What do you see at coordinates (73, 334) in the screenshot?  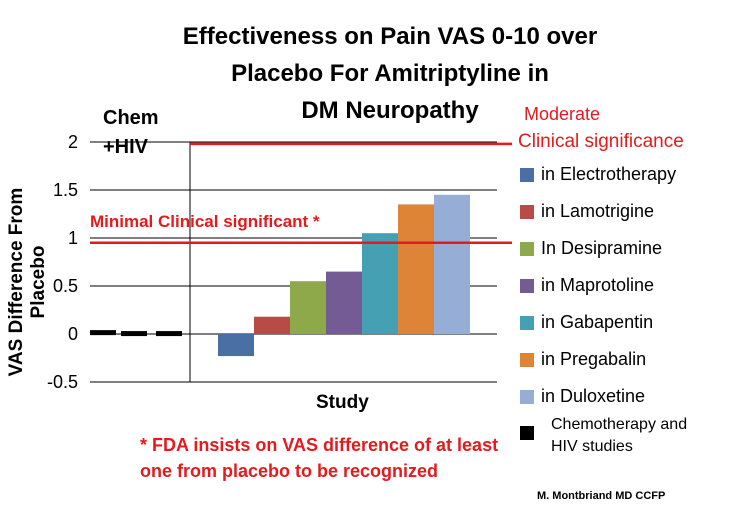 I see `y-tick-label: 0` at bounding box center [73, 334].